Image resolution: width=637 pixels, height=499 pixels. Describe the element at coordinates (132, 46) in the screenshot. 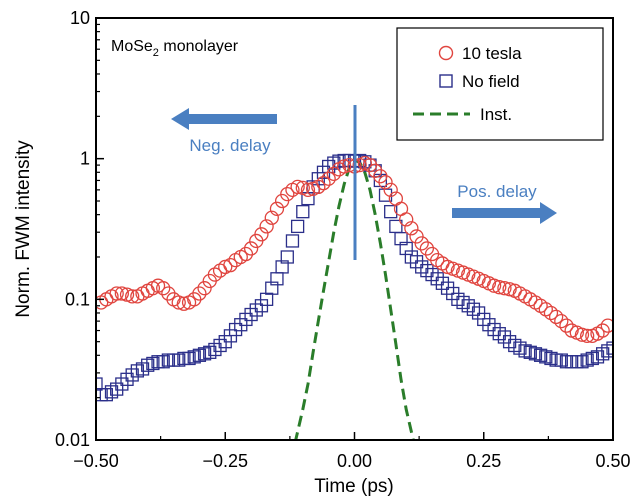

I see `sample-label-main: MoSe` at that location.